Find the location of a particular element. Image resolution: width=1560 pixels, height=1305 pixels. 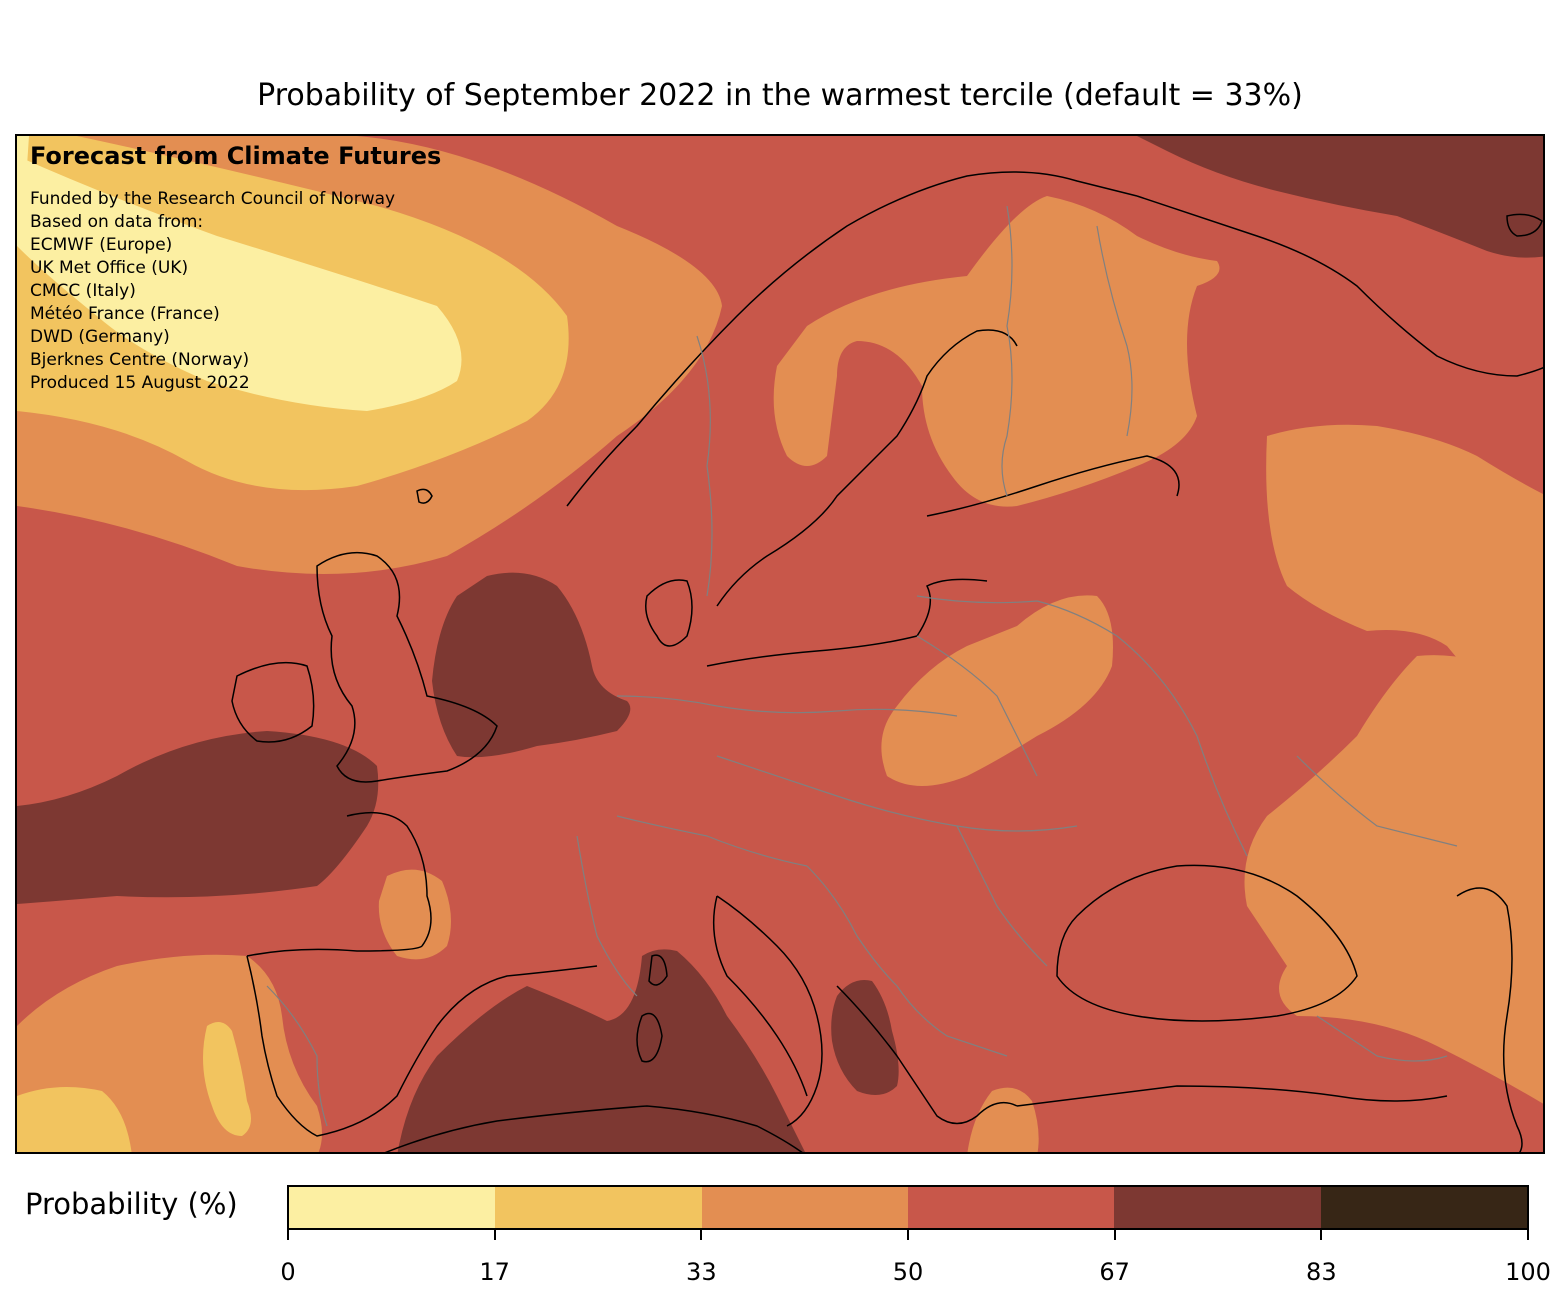

zone-33-50-biscay is located at coordinates (414, 914).